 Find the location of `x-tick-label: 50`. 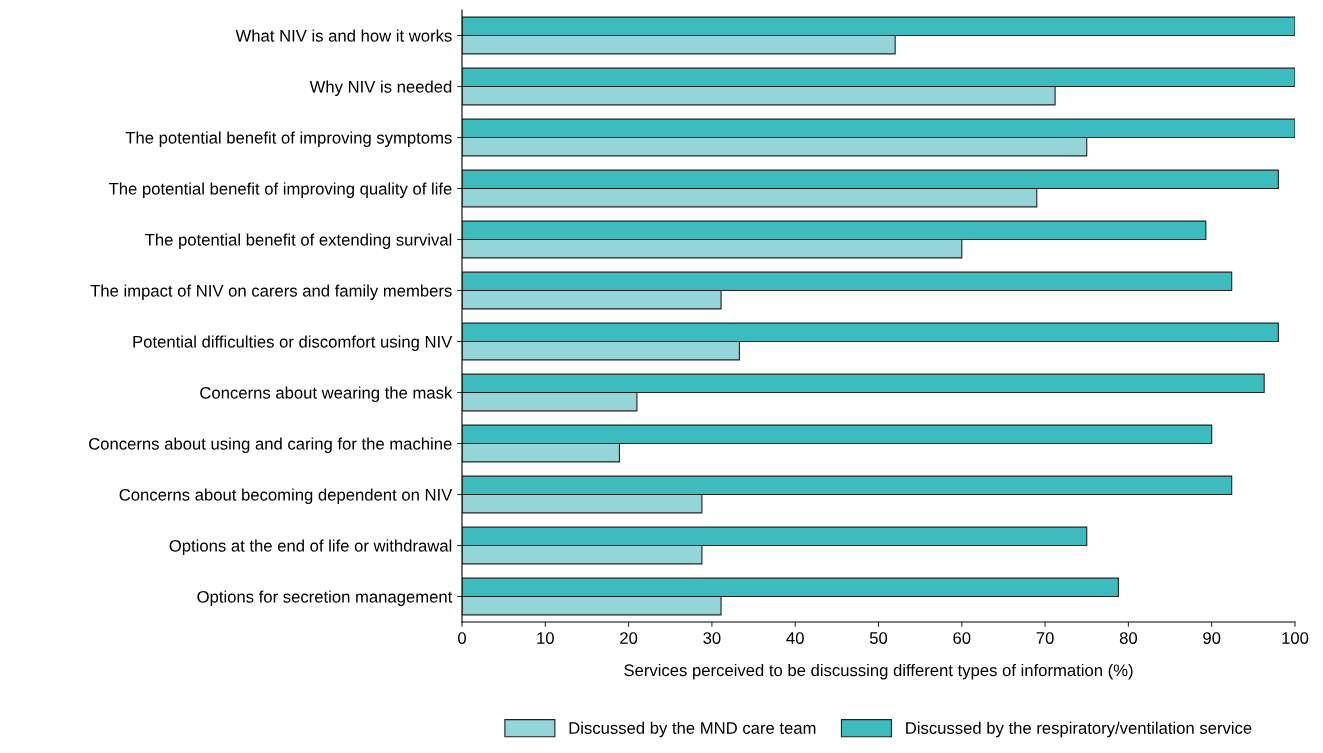

x-tick-label: 50 is located at coordinates (878, 638).